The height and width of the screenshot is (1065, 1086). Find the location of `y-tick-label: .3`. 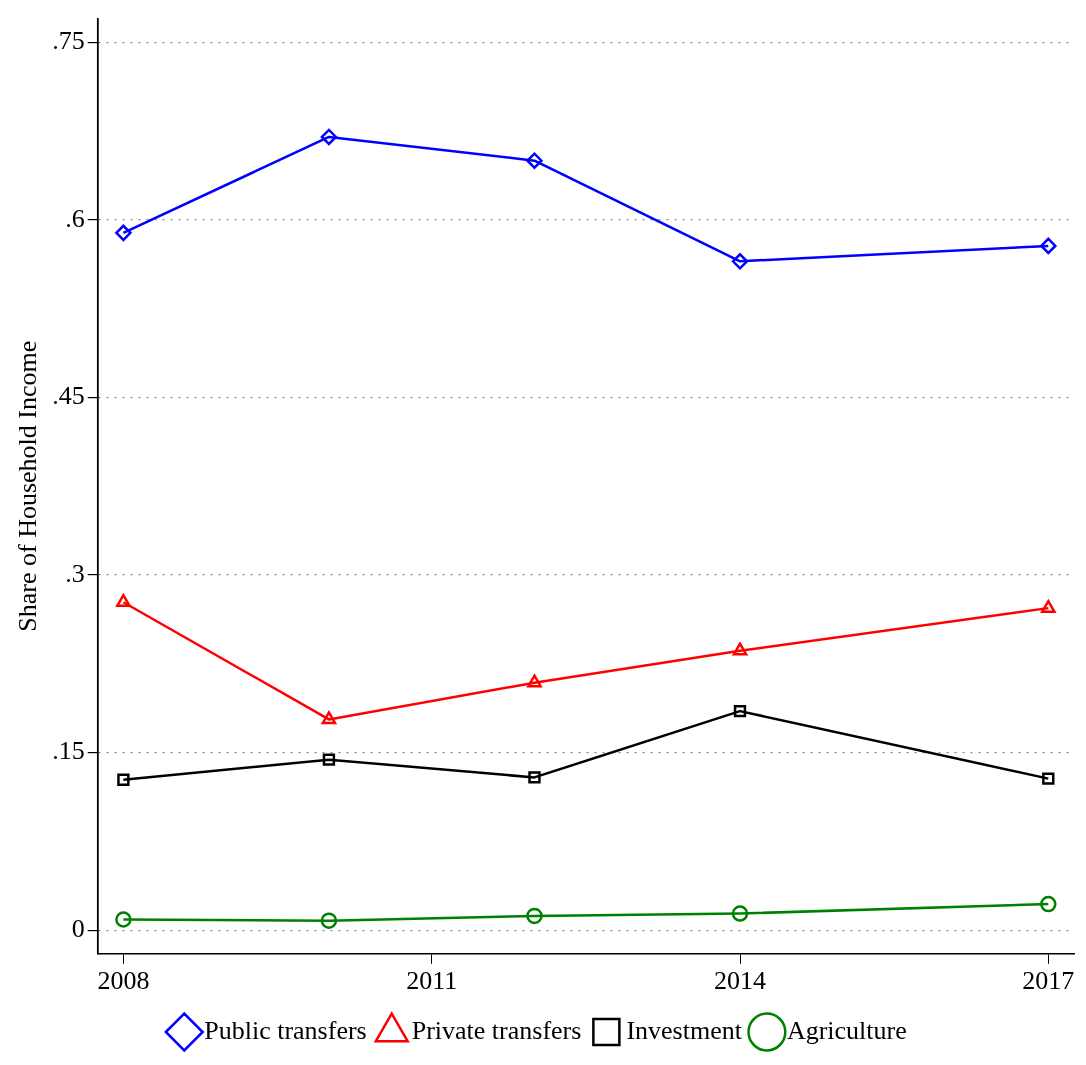

y-tick-label: .3 is located at coordinates (75, 573).